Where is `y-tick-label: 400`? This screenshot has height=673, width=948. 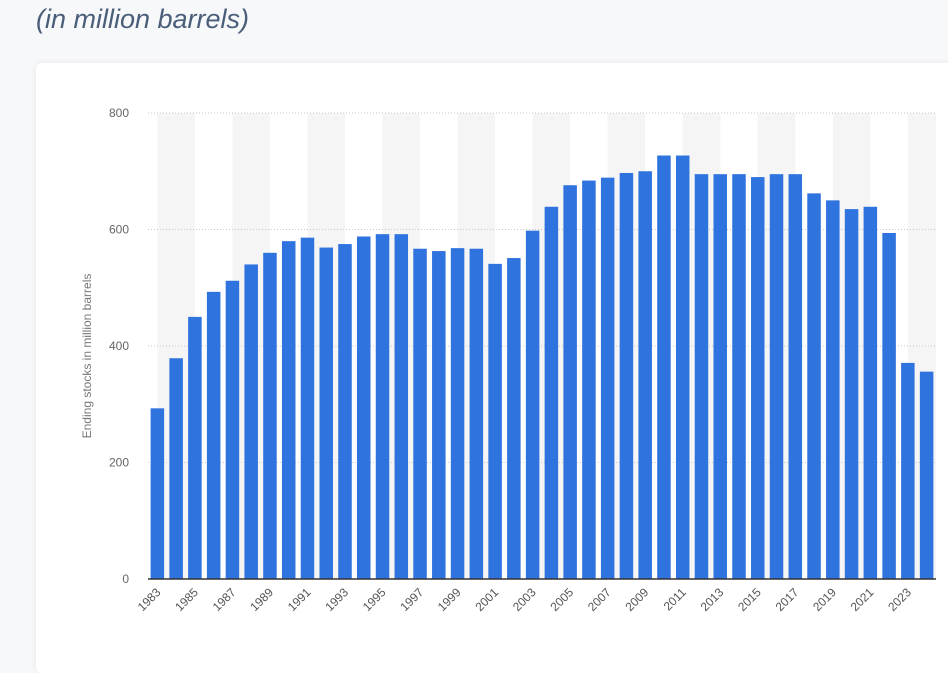
y-tick-label: 400 is located at coordinates (119, 346).